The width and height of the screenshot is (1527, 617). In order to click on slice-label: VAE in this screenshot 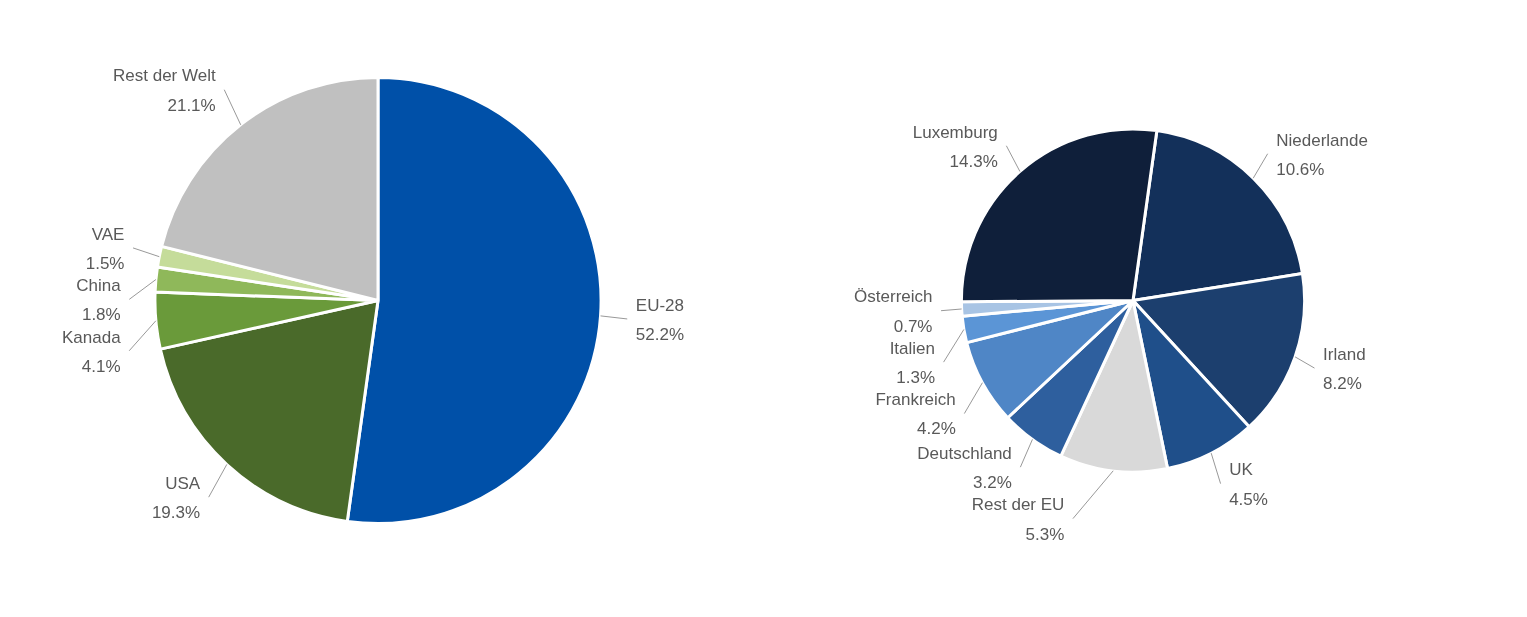, I will do `click(108, 234)`.